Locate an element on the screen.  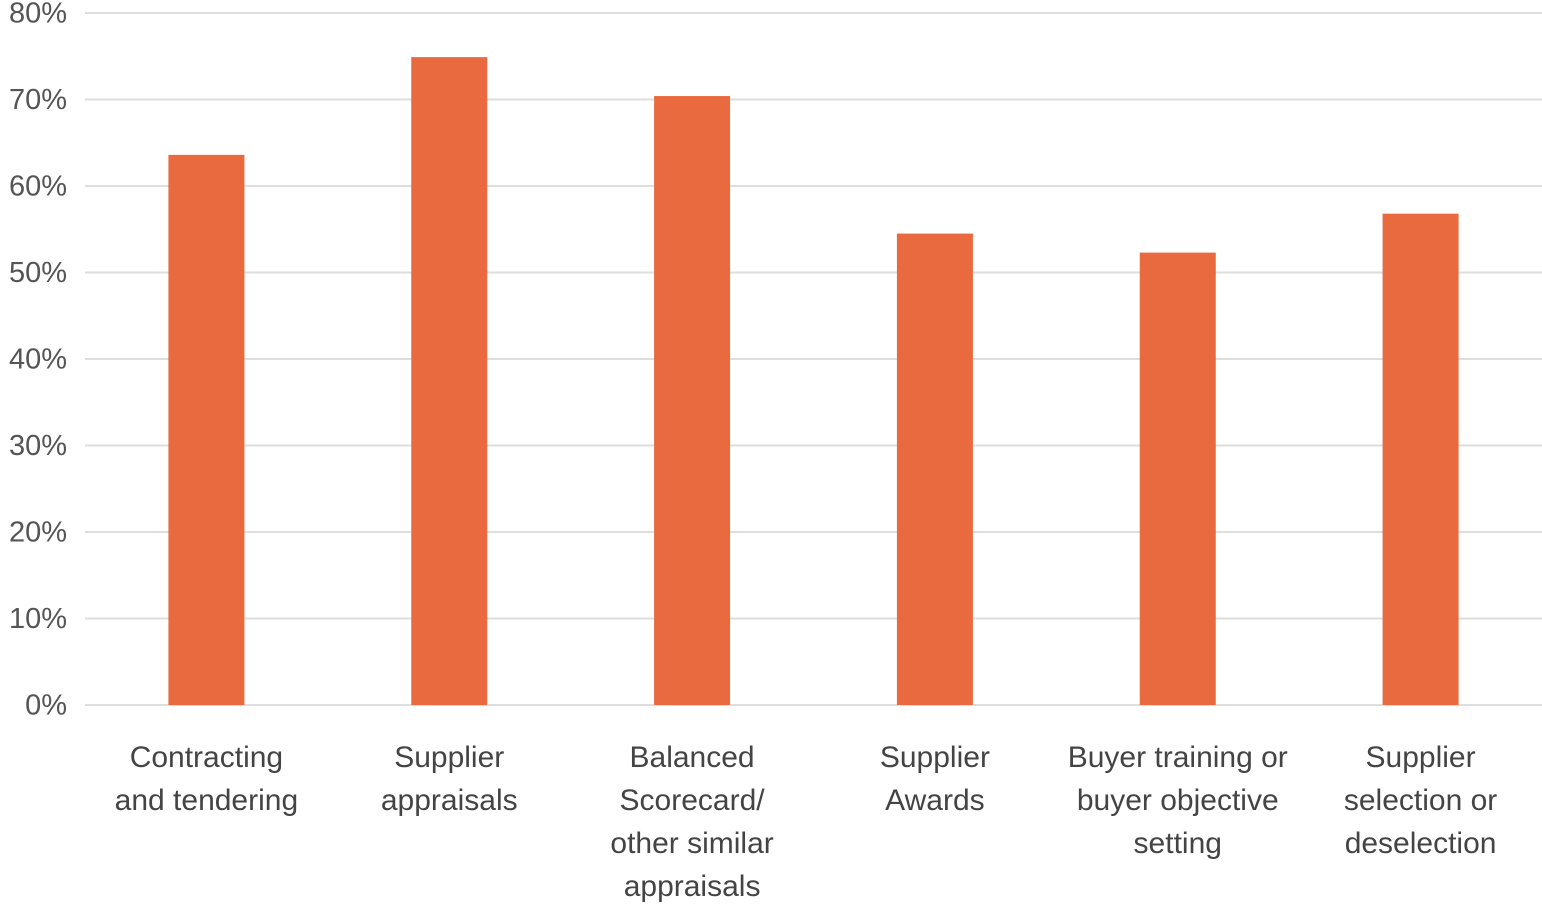
y-tick-label: 70% is located at coordinates (38, 100).